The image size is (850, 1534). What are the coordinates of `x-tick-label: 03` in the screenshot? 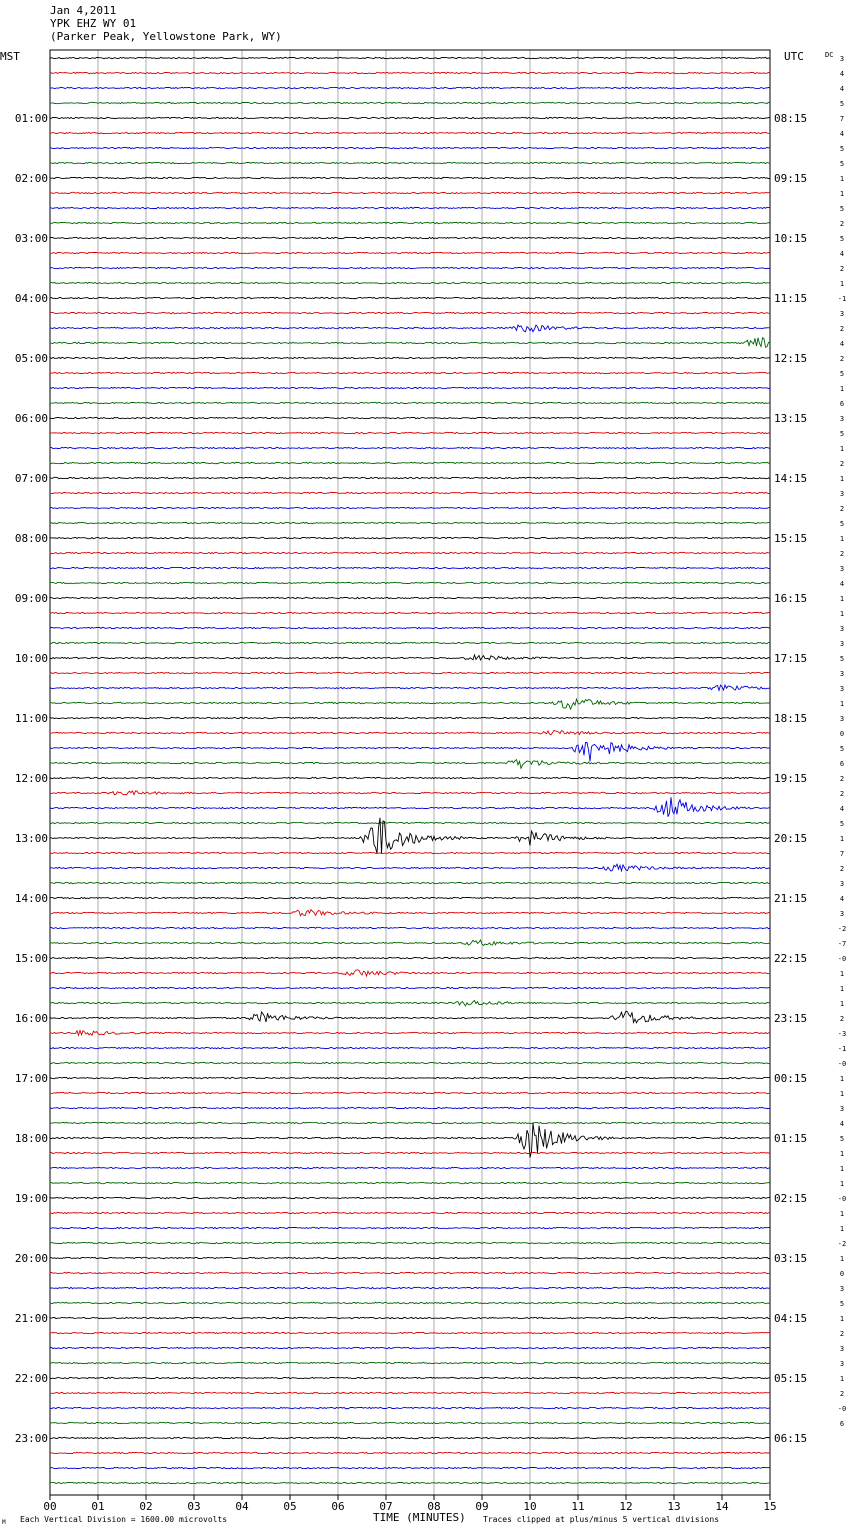 It's located at (193, 1506).